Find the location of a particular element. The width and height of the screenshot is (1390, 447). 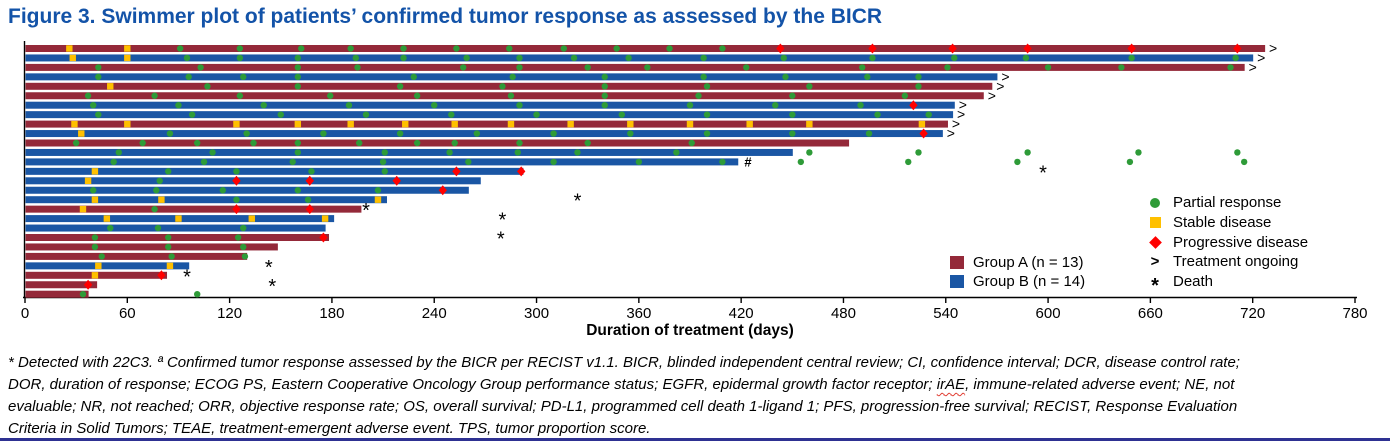

treatment-ongoing-icon: > is located at coordinates (1155, 262).